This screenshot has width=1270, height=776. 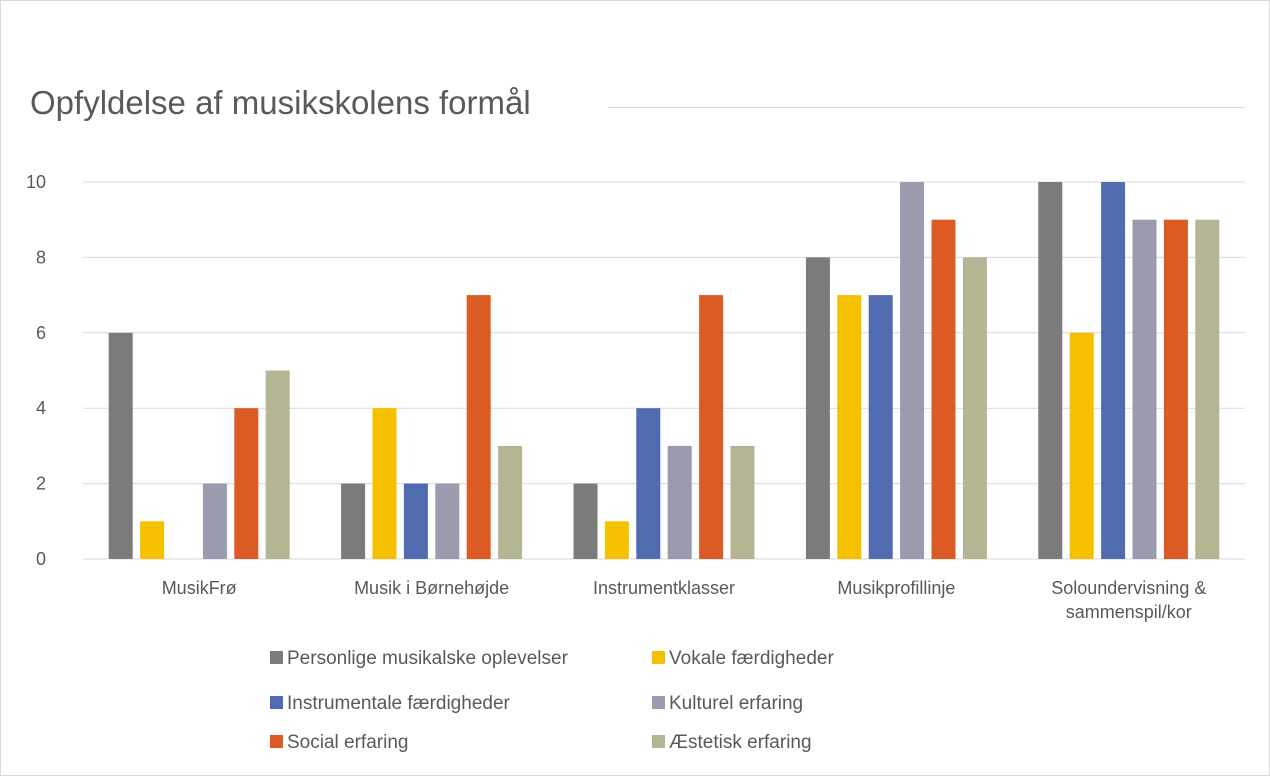 What do you see at coordinates (736, 703) in the screenshot?
I see `legend-label: Kulturel erfaring` at bounding box center [736, 703].